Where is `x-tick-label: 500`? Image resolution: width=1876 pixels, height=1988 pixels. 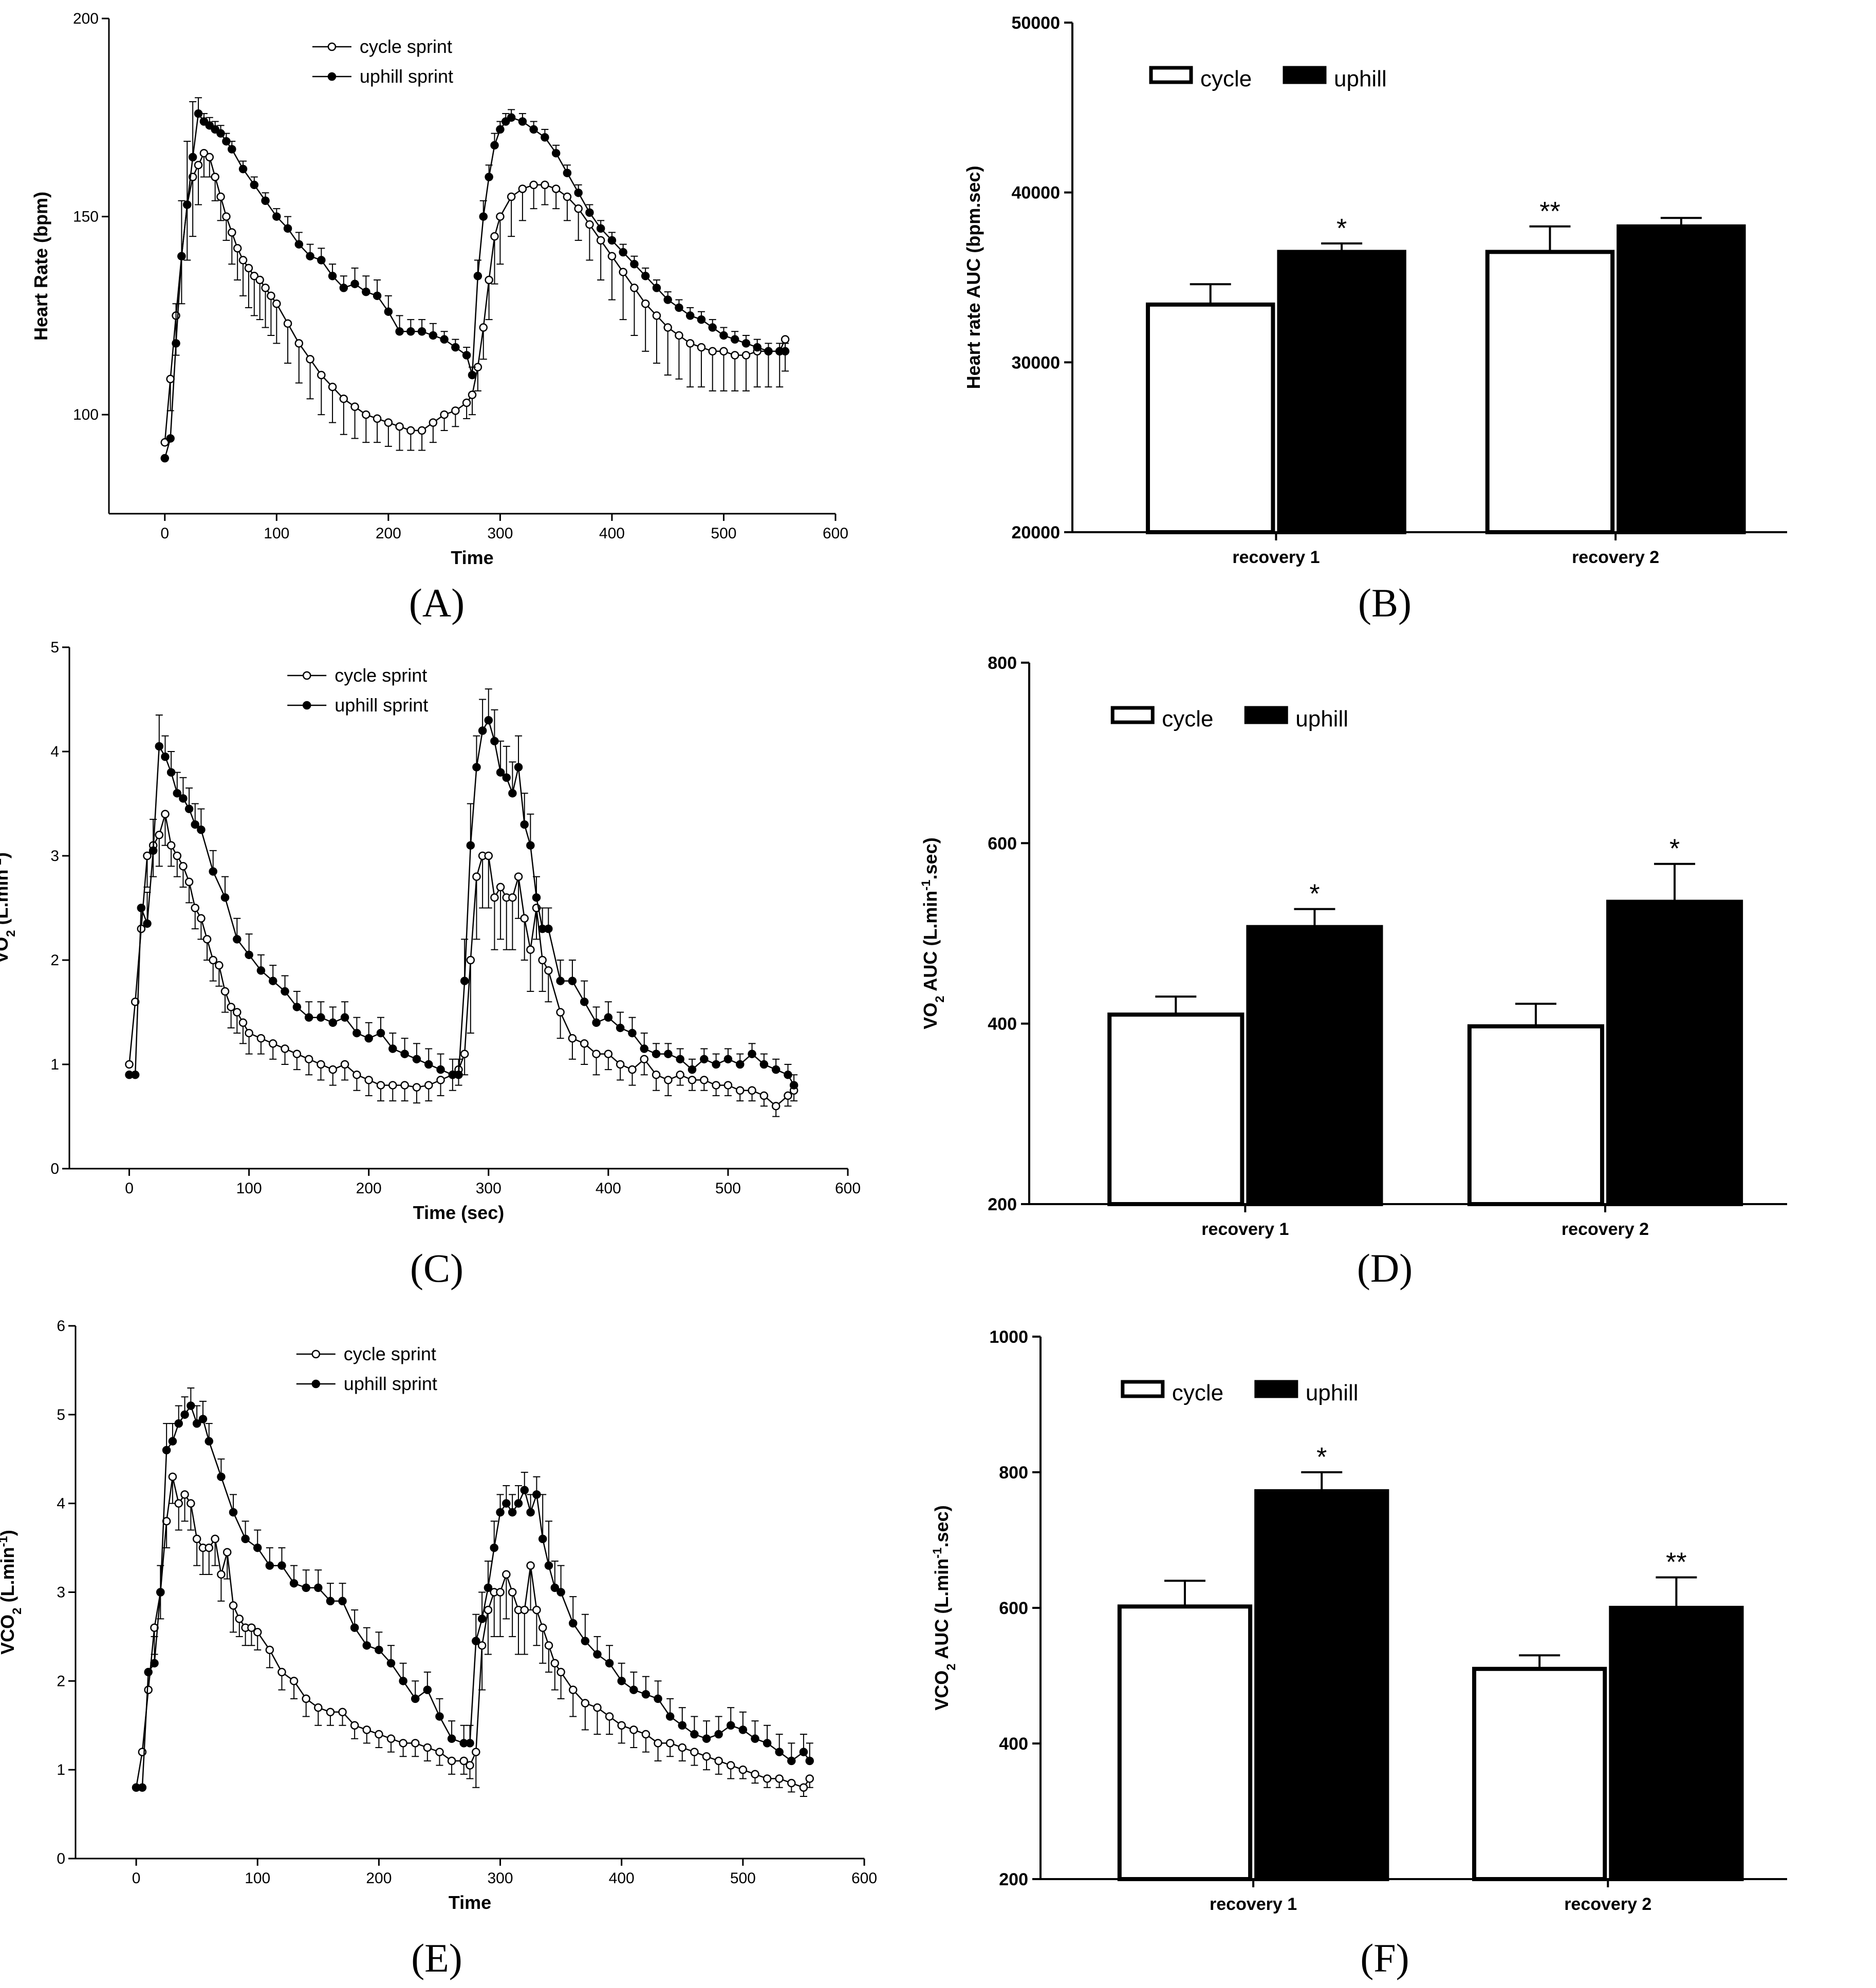
x-tick-label: 500 is located at coordinates (743, 1879).